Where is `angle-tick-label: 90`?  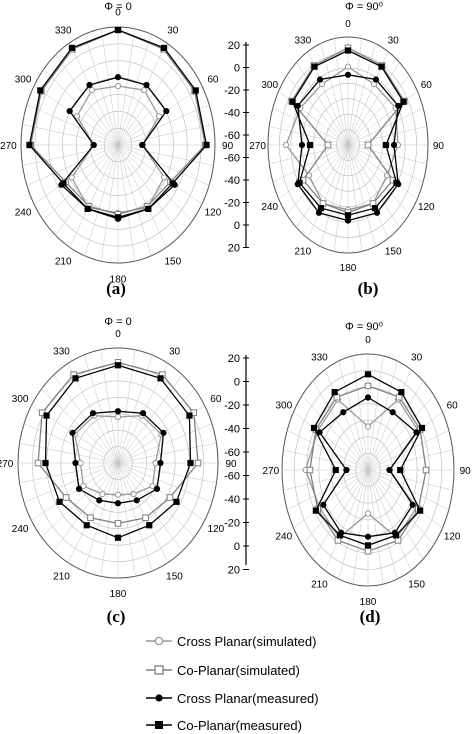 angle-tick-label: 90 is located at coordinates (228, 146).